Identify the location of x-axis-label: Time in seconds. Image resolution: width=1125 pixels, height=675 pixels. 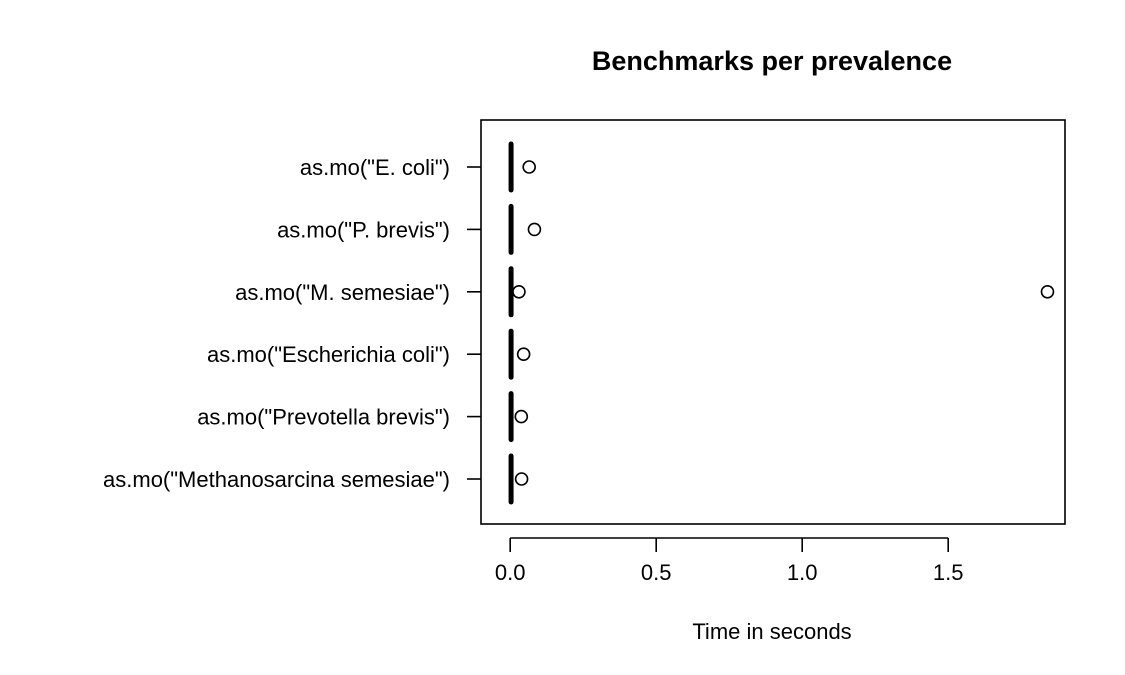
(771, 631).